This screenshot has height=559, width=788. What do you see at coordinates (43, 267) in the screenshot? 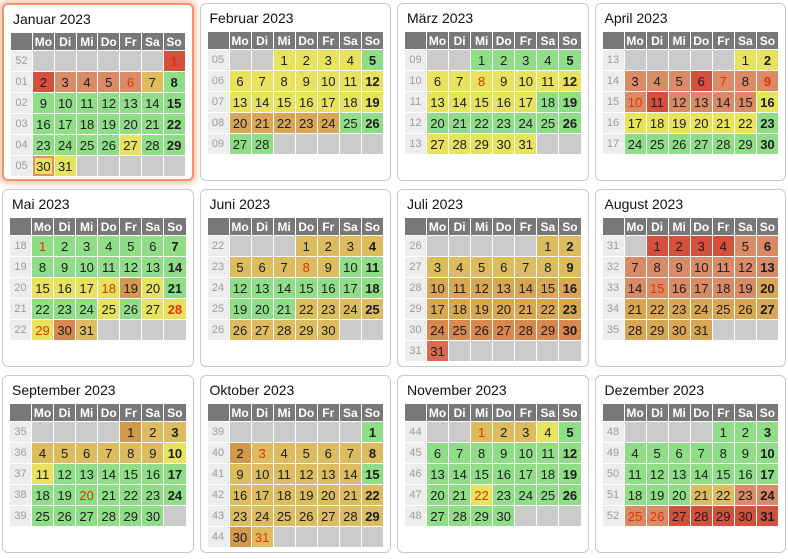
I see `day-cell-mai-2023-8: 8` at bounding box center [43, 267].